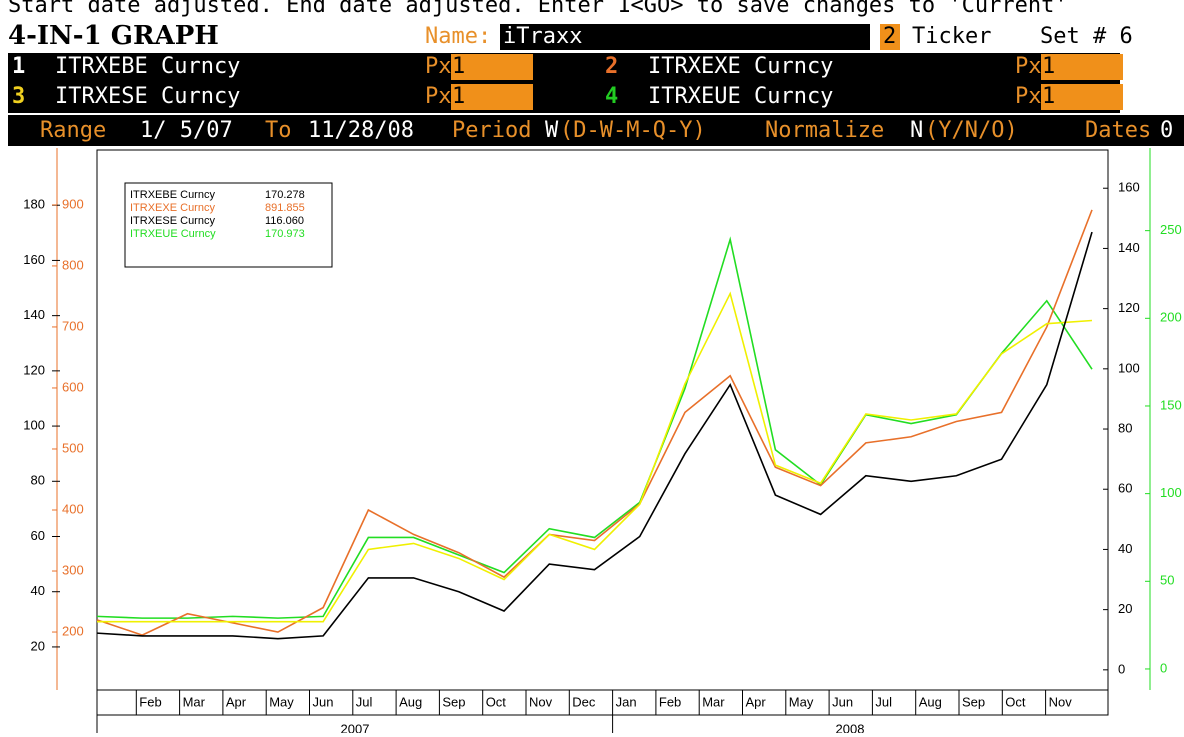  I want to click on month-row, so click(602, 702).